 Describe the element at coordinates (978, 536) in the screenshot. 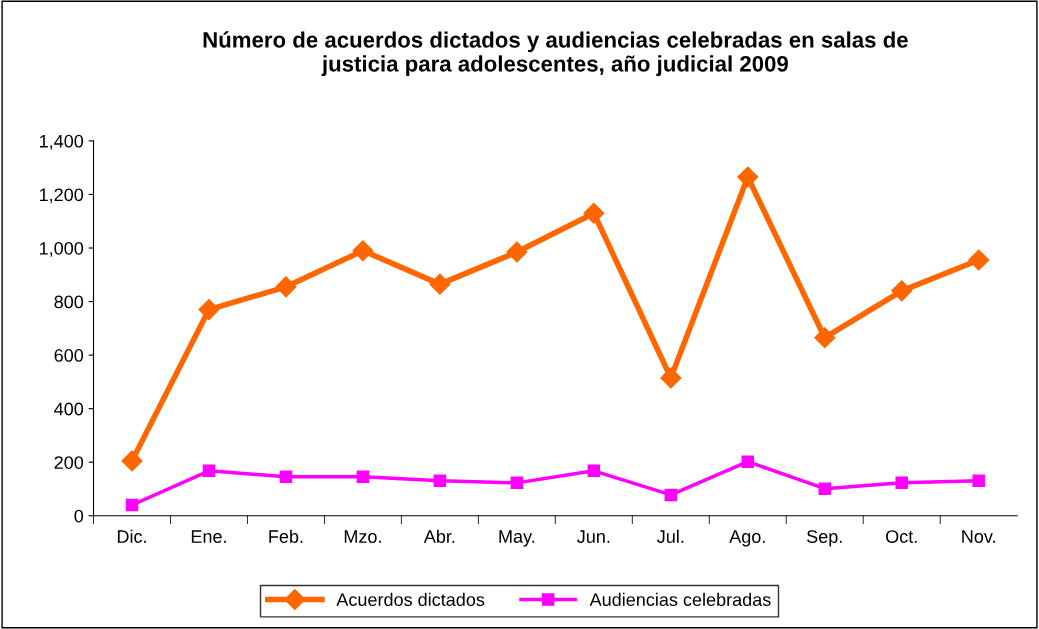

I see `x-tick-label: Nov.` at that location.